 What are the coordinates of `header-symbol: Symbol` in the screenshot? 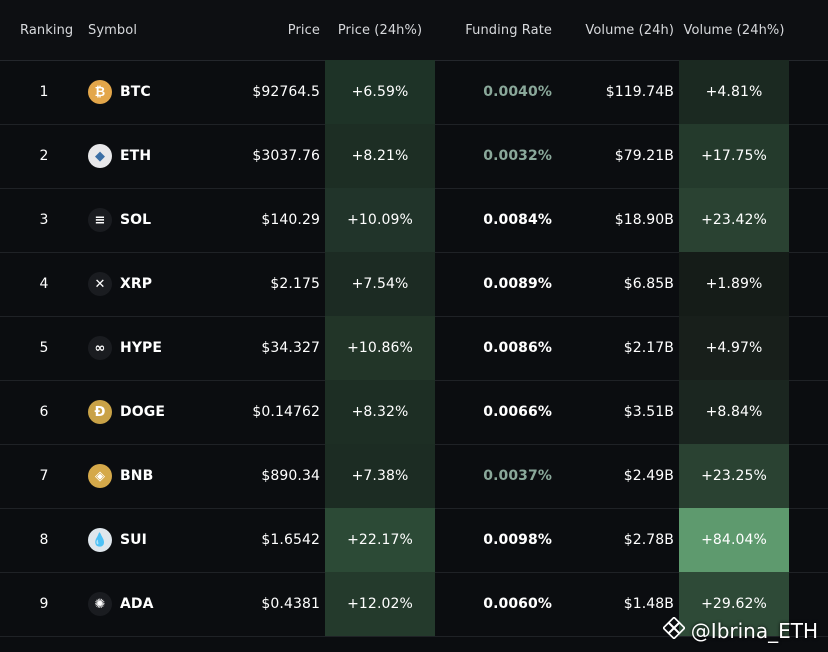 It's located at (113, 30).